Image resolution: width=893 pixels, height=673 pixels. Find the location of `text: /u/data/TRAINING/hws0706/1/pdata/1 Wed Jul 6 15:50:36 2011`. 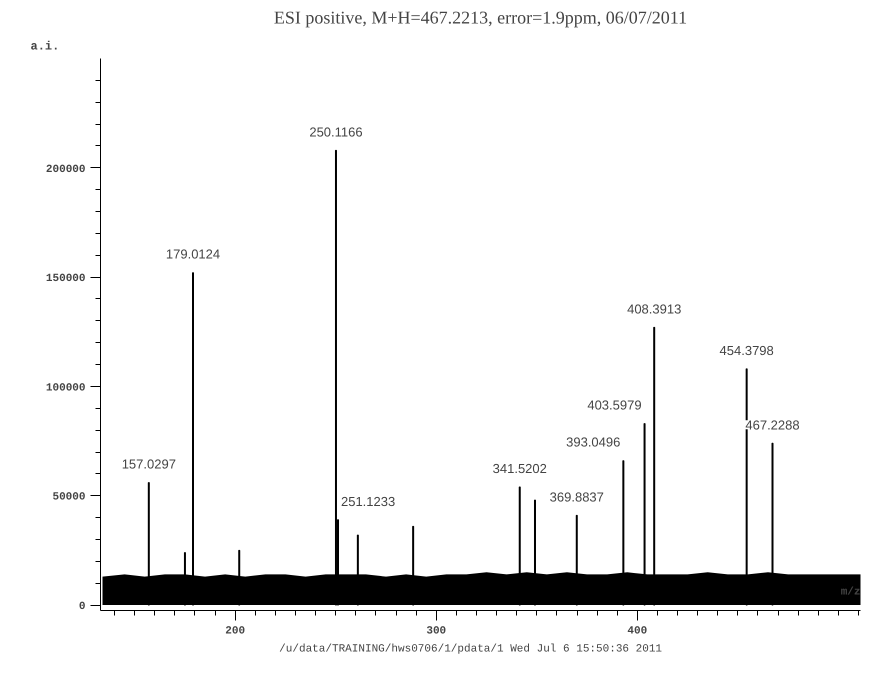

text: /u/data/TRAINING/hws0706/1/pdata/1 Wed Jul 6 15:50:36 2011 is located at coordinates (470, 650).